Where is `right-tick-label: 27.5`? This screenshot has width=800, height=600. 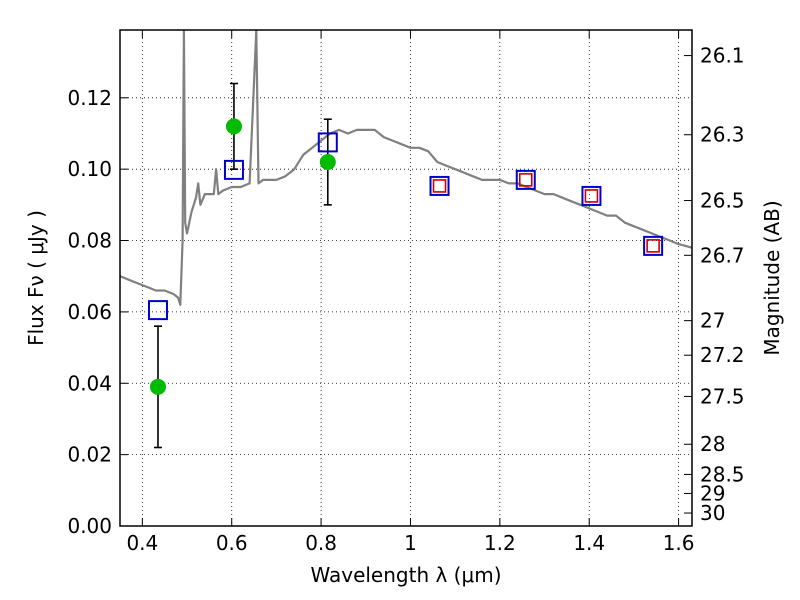 right-tick-label: 27.5 is located at coordinates (722, 396).